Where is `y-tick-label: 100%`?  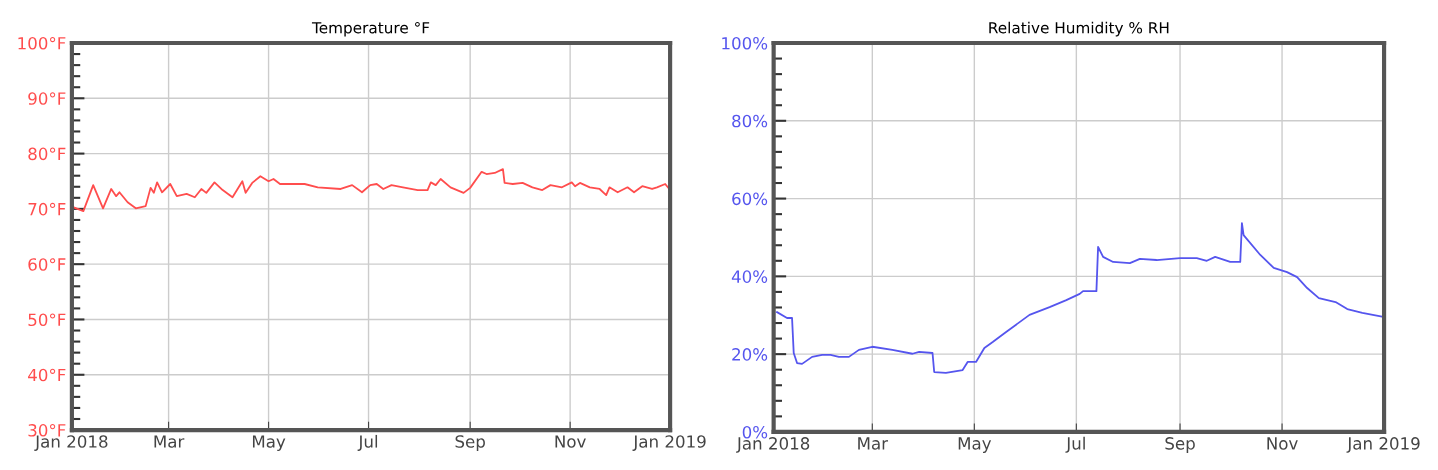 y-tick-label: 100% is located at coordinates (745, 43).